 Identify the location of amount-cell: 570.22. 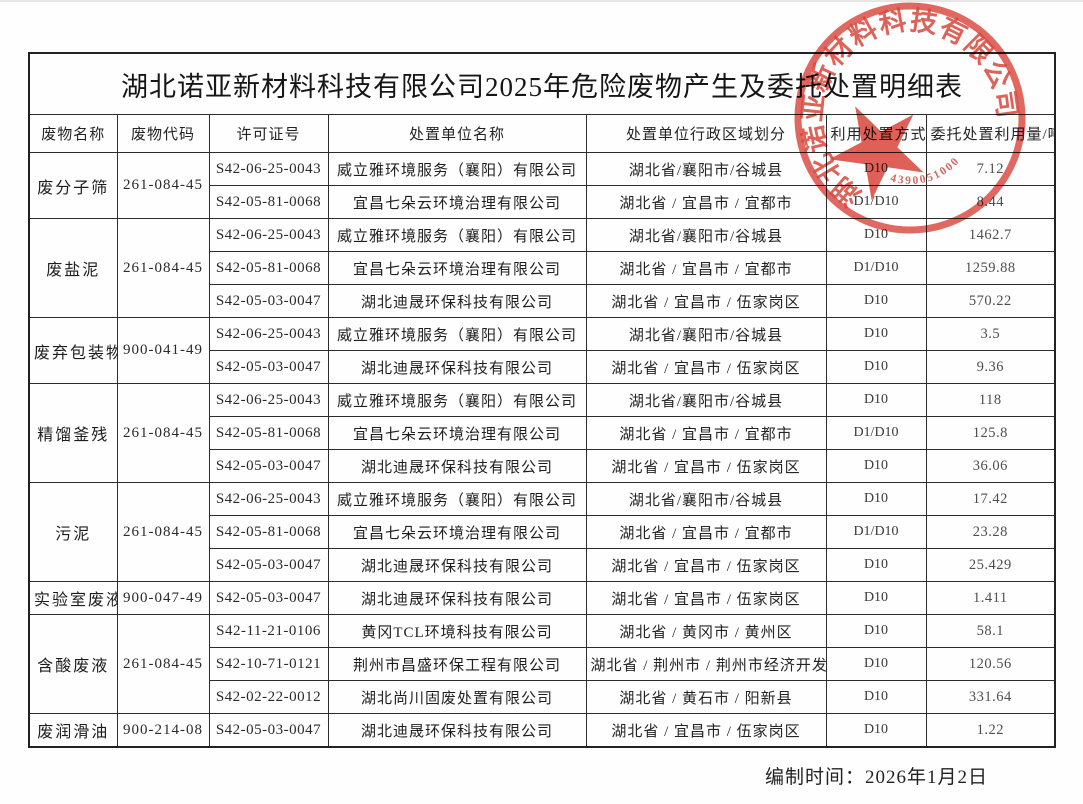
(990, 301).